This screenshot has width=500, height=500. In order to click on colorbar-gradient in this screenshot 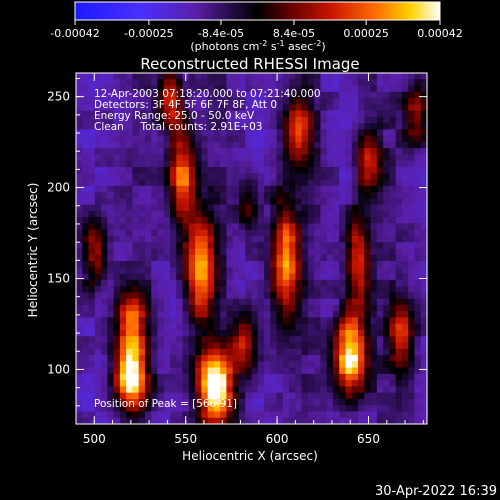, I will do `click(257, 11)`.